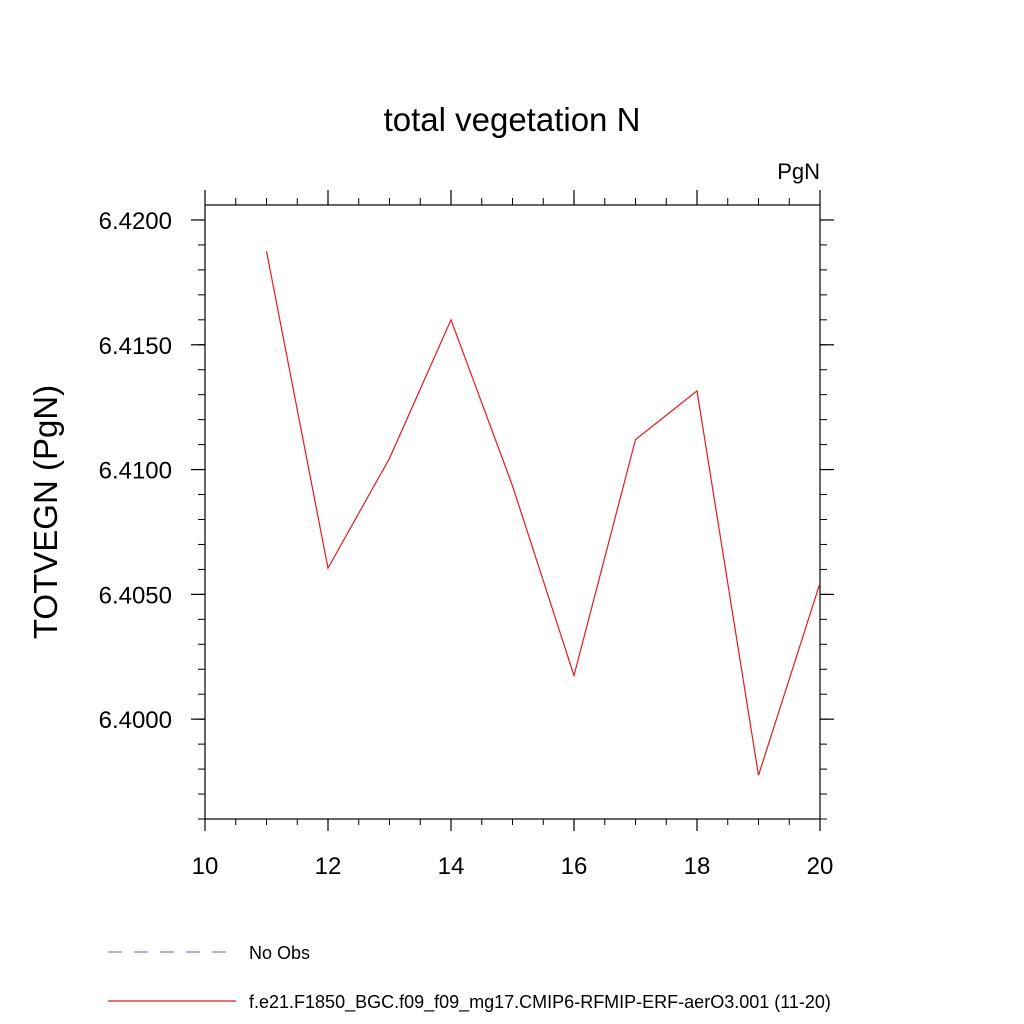  I want to click on y-tick-label: 6.4200, so click(135, 221).